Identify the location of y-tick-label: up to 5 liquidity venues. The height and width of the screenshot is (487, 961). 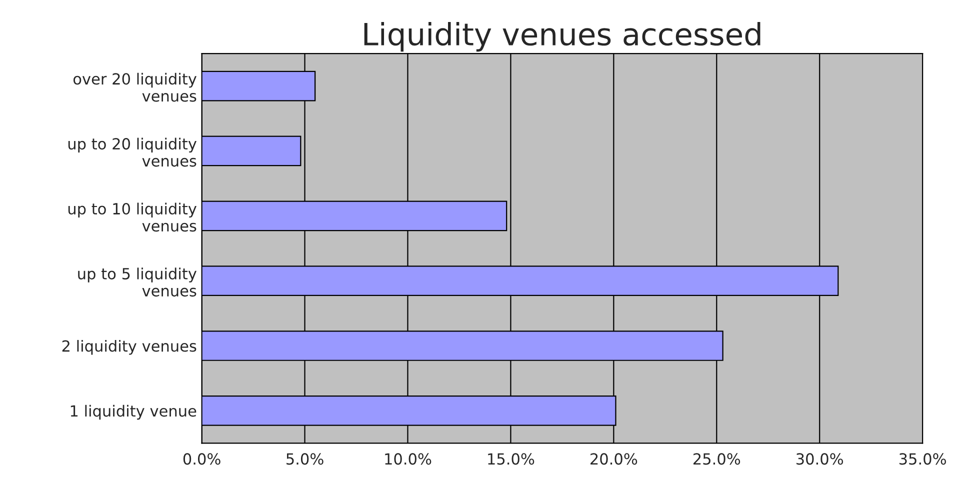
(137, 282).